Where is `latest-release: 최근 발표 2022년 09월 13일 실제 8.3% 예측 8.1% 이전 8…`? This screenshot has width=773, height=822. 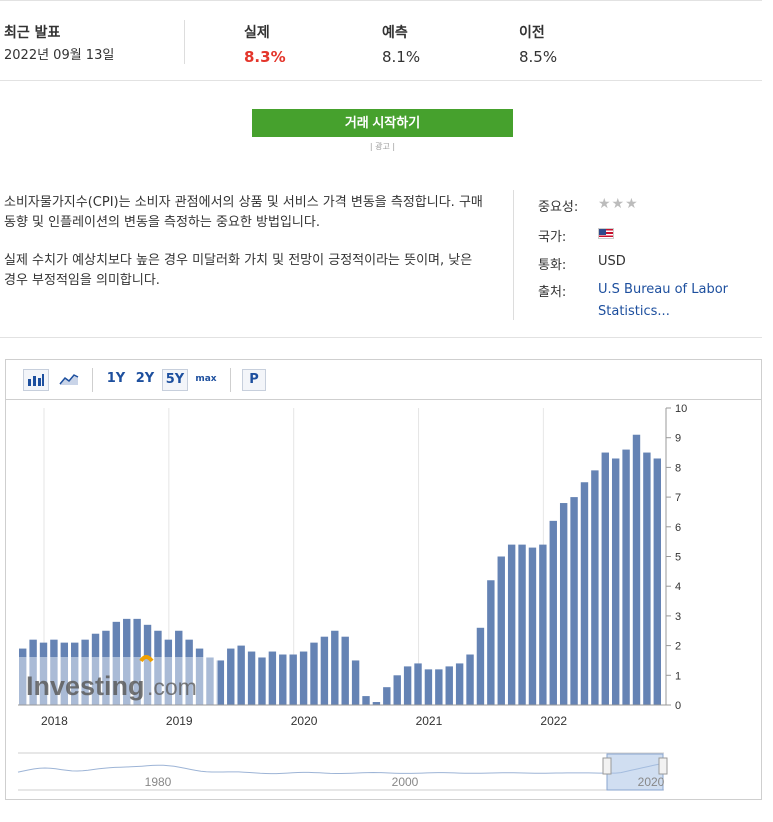 latest-release: 최근 발표 2022년 09월 13일 실제 8.3% 예측 8.1% 이전 8… is located at coordinates (381, 43).